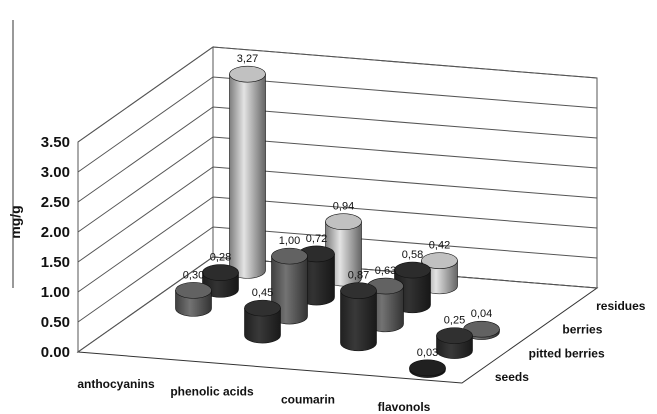 Image resolution: width=657 pixels, height=414 pixels. Describe the element at coordinates (220, 258) in the screenshot. I see `data-label: 0,28` at that location.